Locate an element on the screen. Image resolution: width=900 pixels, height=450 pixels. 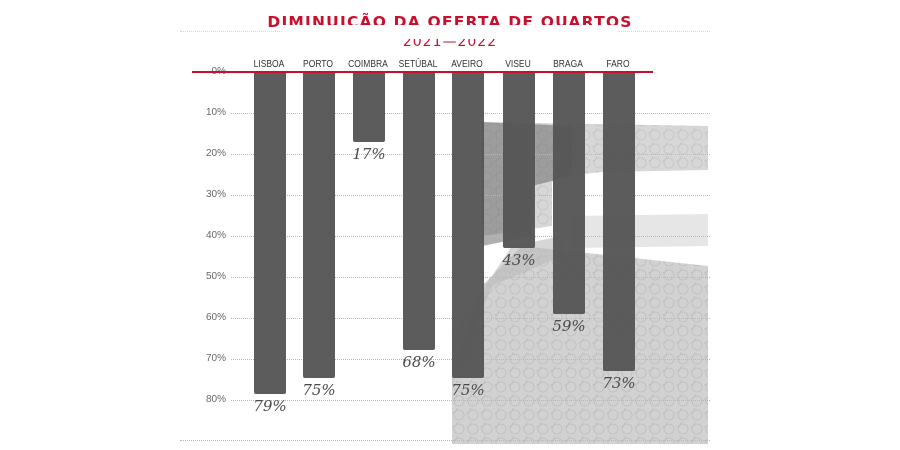
y-tick-40: 40% is located at coordinates (205, 235).